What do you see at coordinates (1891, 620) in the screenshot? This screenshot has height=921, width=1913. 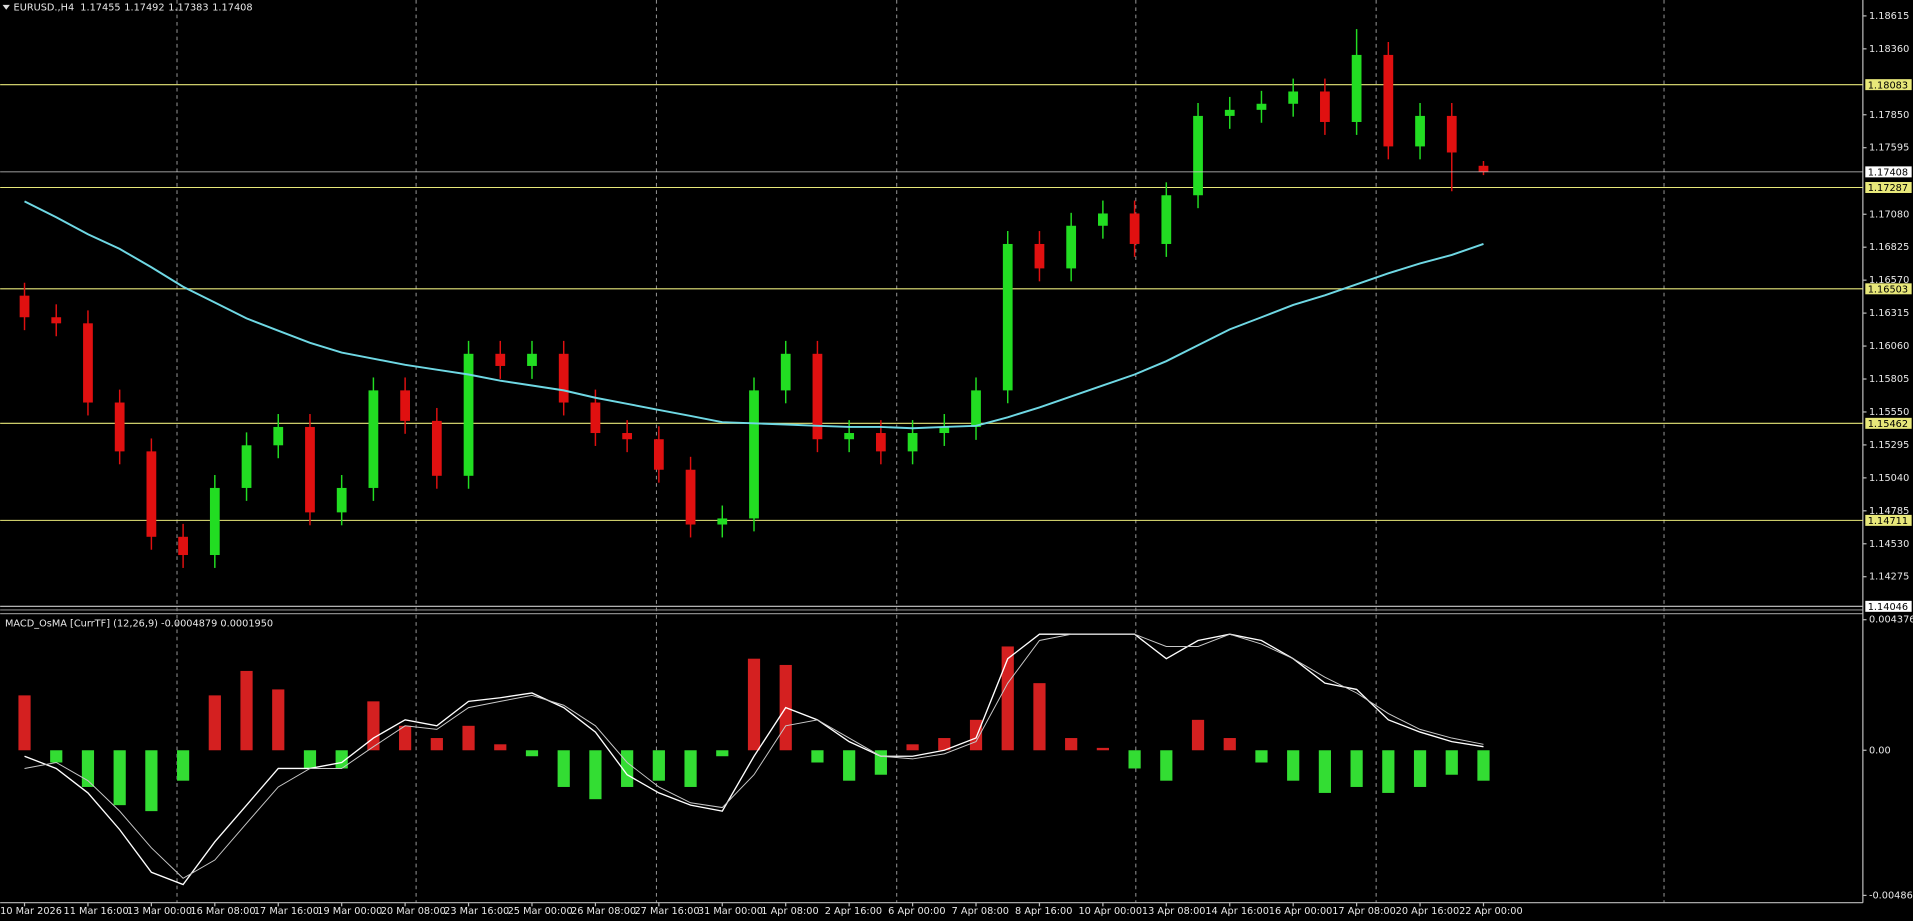 I see `y-tick-label: 0.0043765` at bounding box center [1891, 620].